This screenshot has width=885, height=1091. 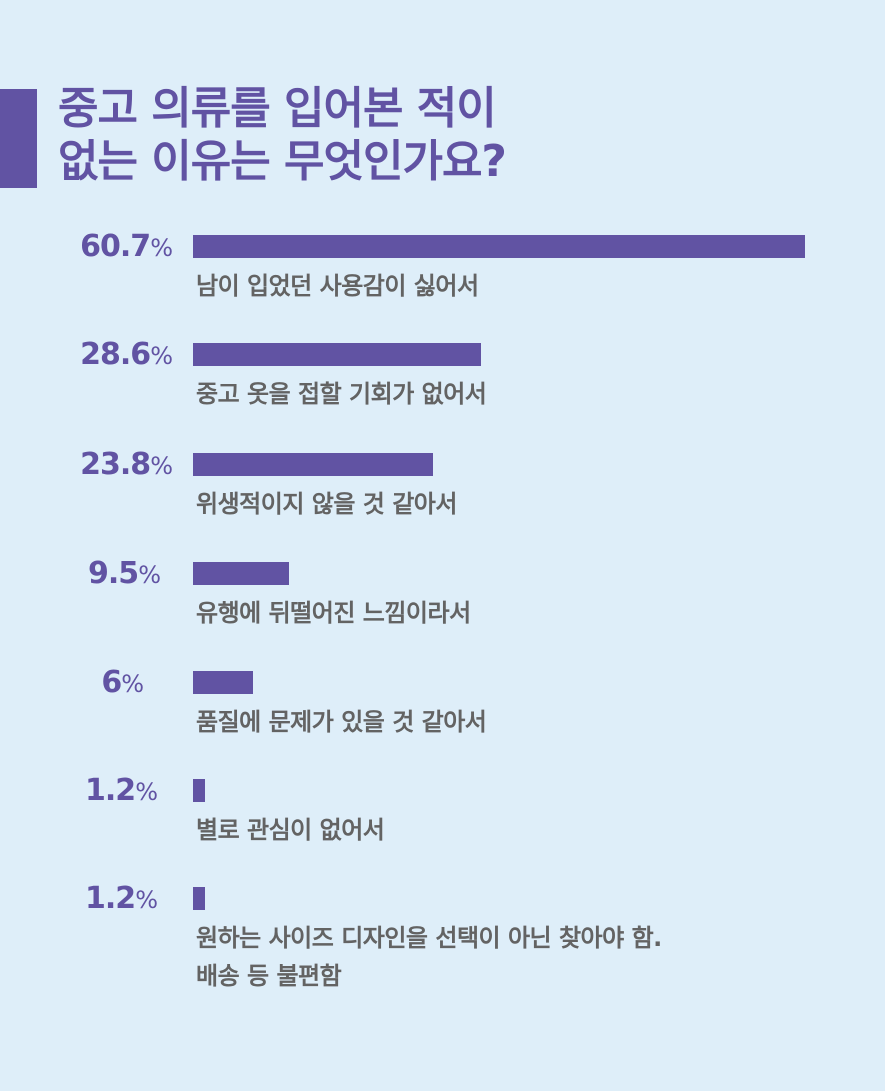 I want to click on category-label: 별로 관심이 없어서, so click(x=290, y=830).